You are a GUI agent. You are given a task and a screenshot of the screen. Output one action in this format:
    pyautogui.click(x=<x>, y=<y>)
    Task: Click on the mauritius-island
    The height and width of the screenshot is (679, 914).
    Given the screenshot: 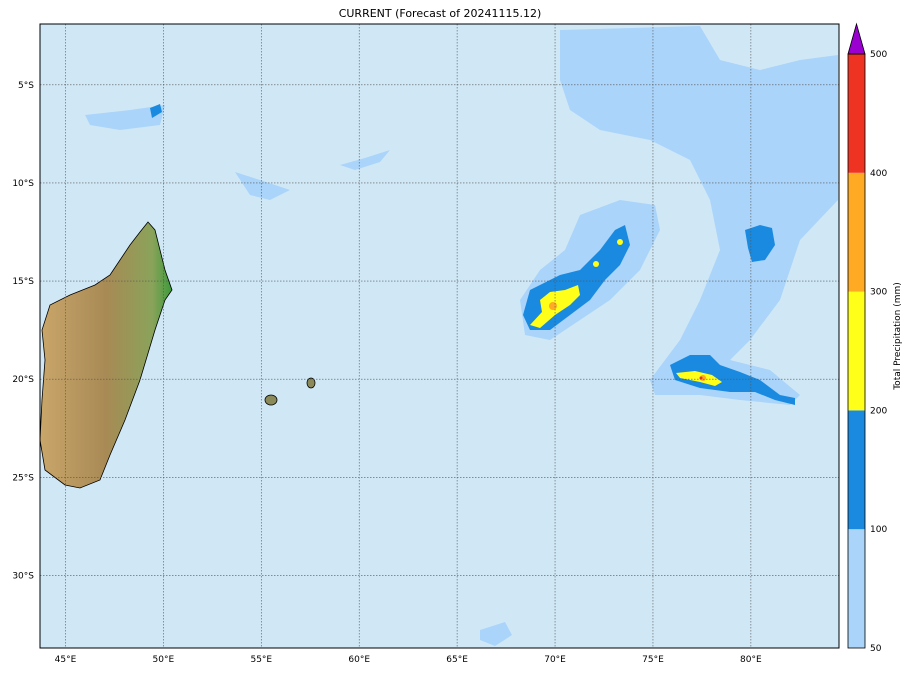 What is the action you would take?
    pyautogui.click(x=311, y=383)
    